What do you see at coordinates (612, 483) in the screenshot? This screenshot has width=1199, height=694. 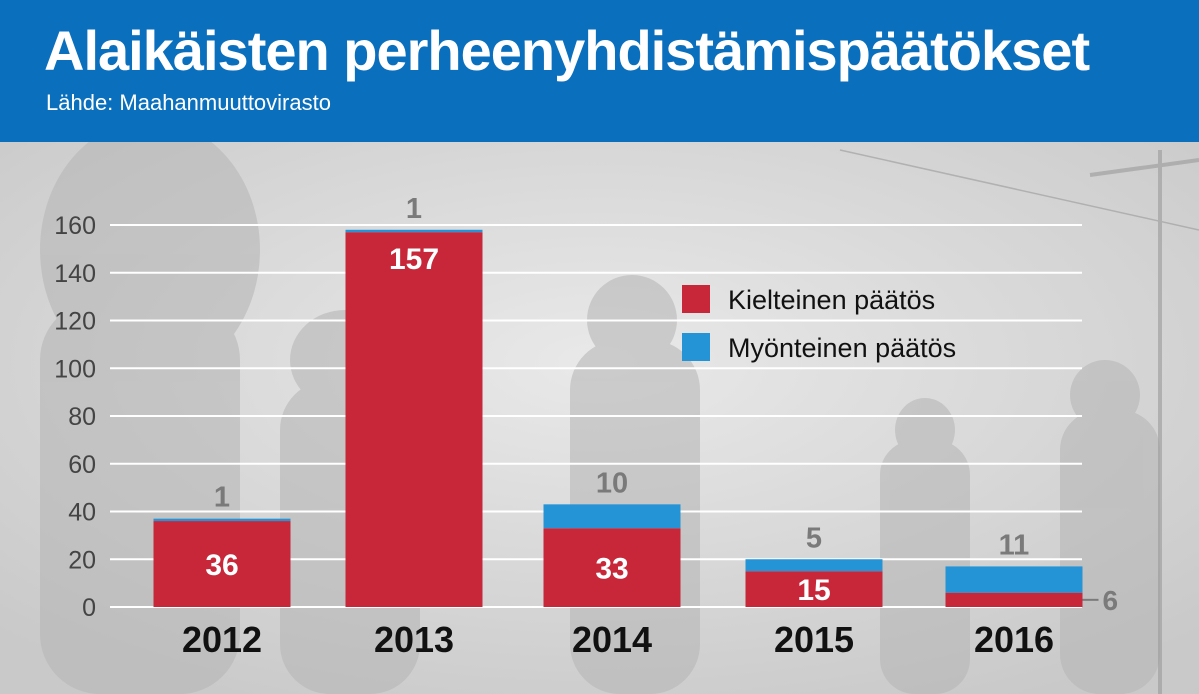 I see `value-label-myonteinen: 10` at bounding box center [612, 483].